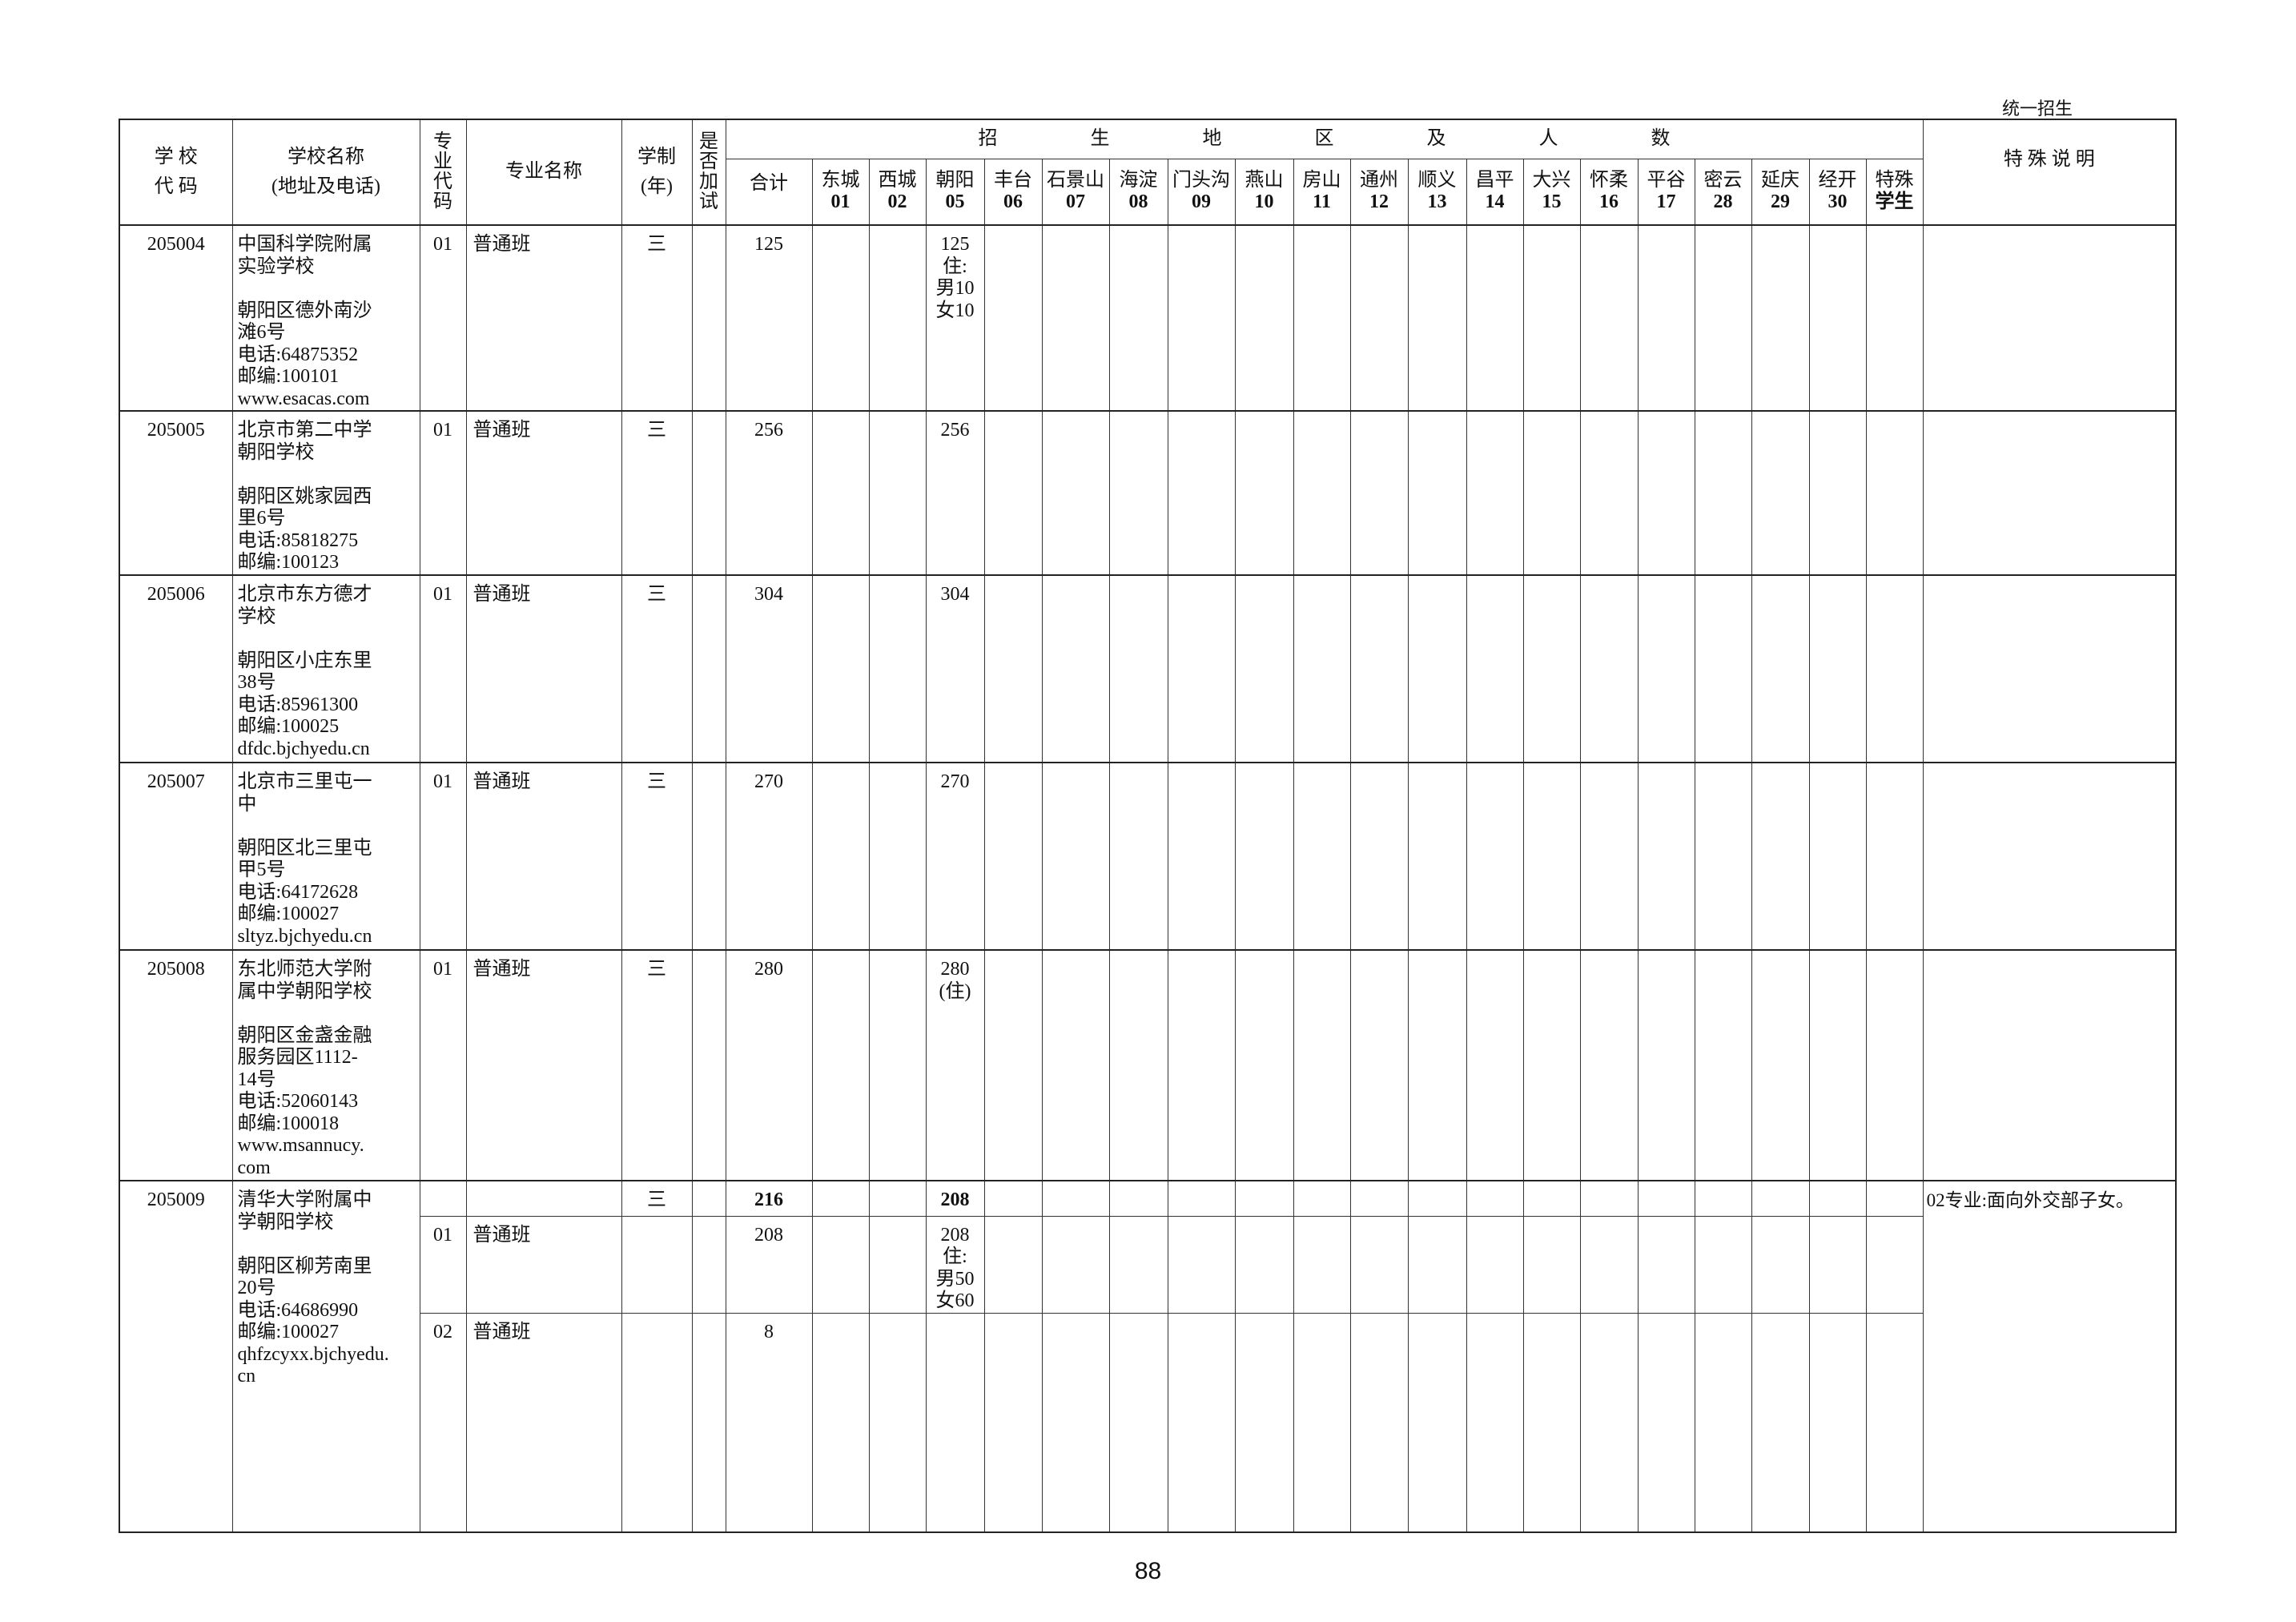 The height and width of the screenshot is (1622, 2296). What do you see at coordinates (1321, 180) in the screenshot?
I see `region-name: 房山` at bounding box center [1321, 180].